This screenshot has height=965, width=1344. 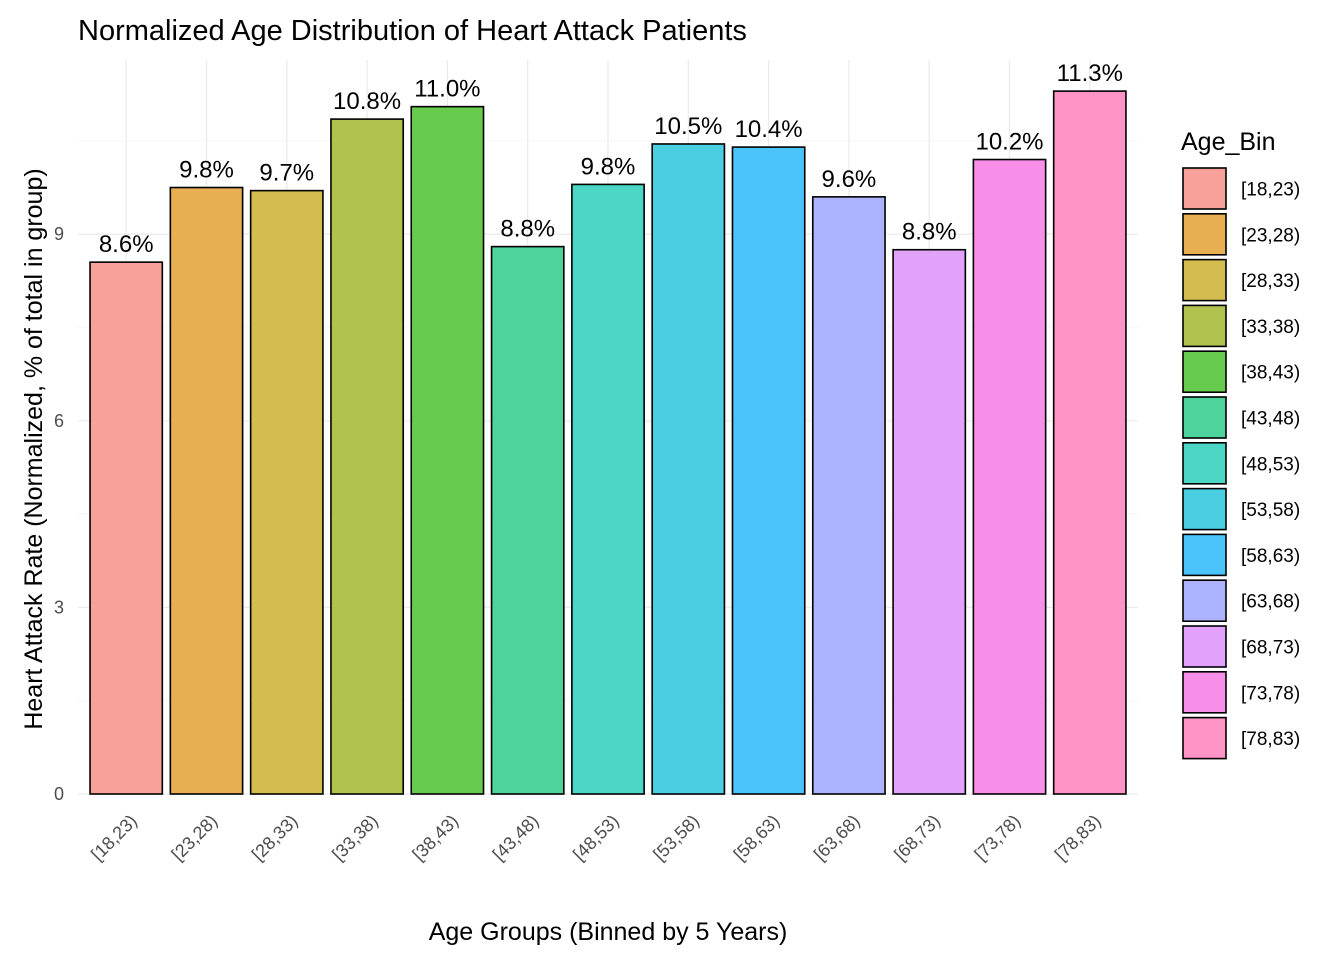 I want to click on legend-label: [73,78), so click(x=1270, y=693).